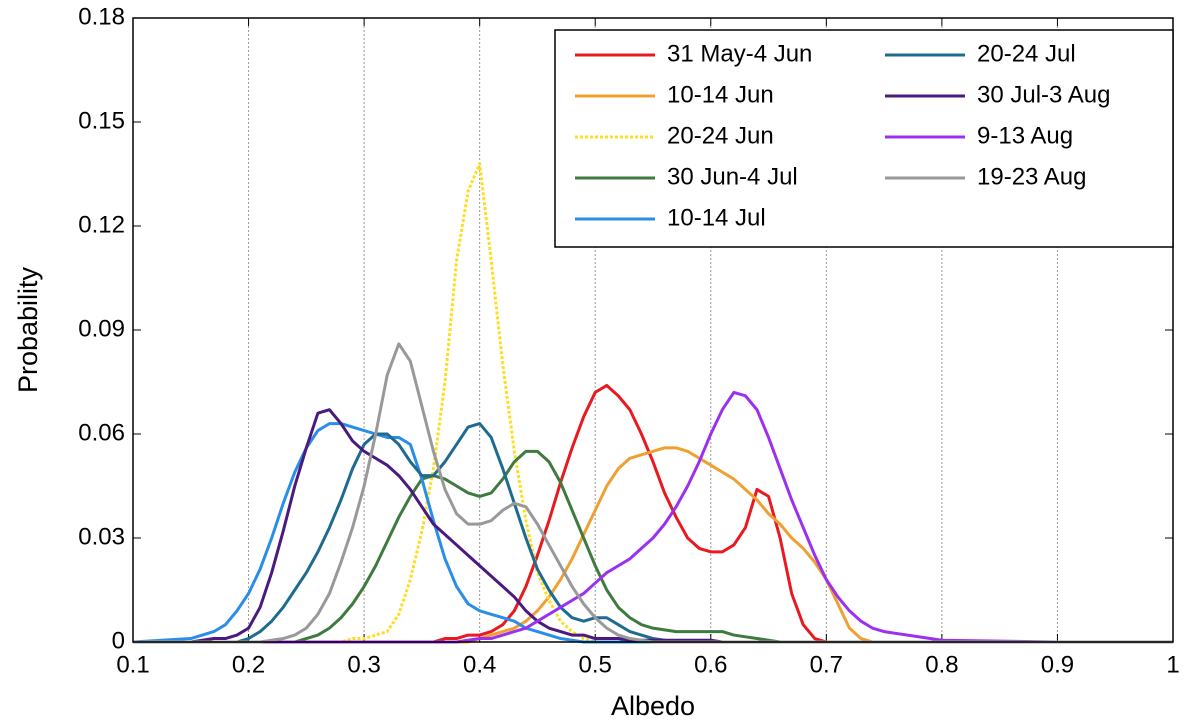 The width and height of the screenshot is (1183, 725). What do you see at coordinates (248, 664) in the screenshot?
I see `x-tick-label: 0.2` at bounding box center [248, 664].